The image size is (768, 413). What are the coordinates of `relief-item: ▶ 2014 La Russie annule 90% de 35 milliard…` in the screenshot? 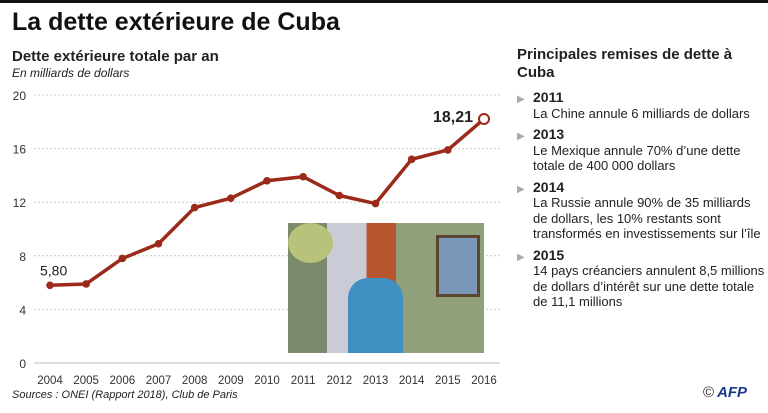 It's located at (642, 210).